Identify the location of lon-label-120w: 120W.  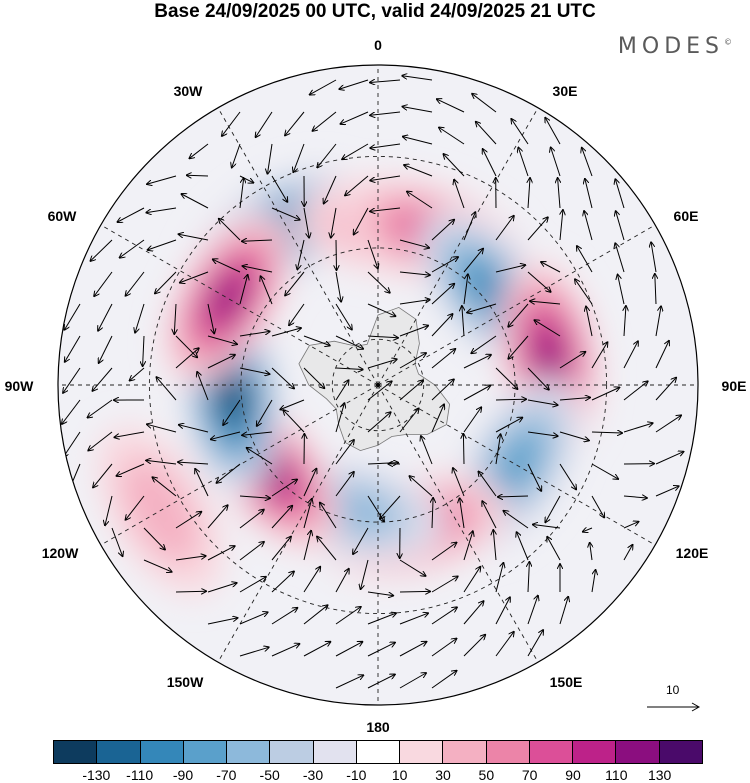
(60, 553).